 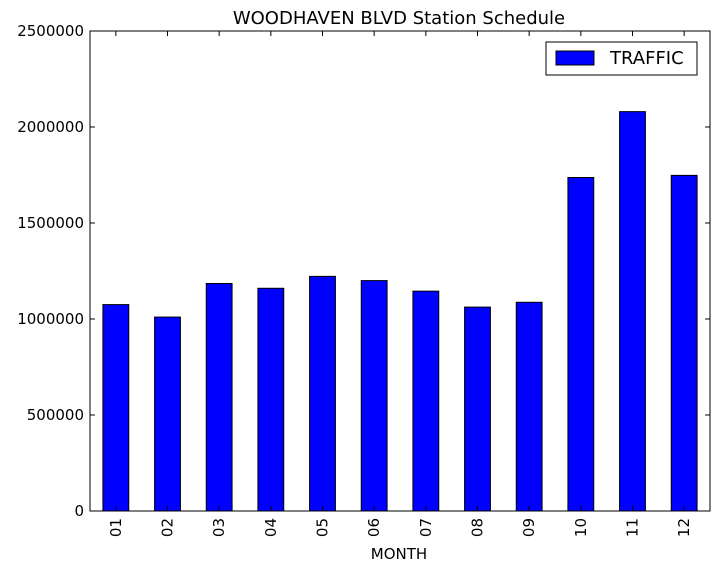 What do you see at coordinates (684, 527) in the screenshot?
I see `x-tick-label-12: 12` at bounding box center [684, 527].